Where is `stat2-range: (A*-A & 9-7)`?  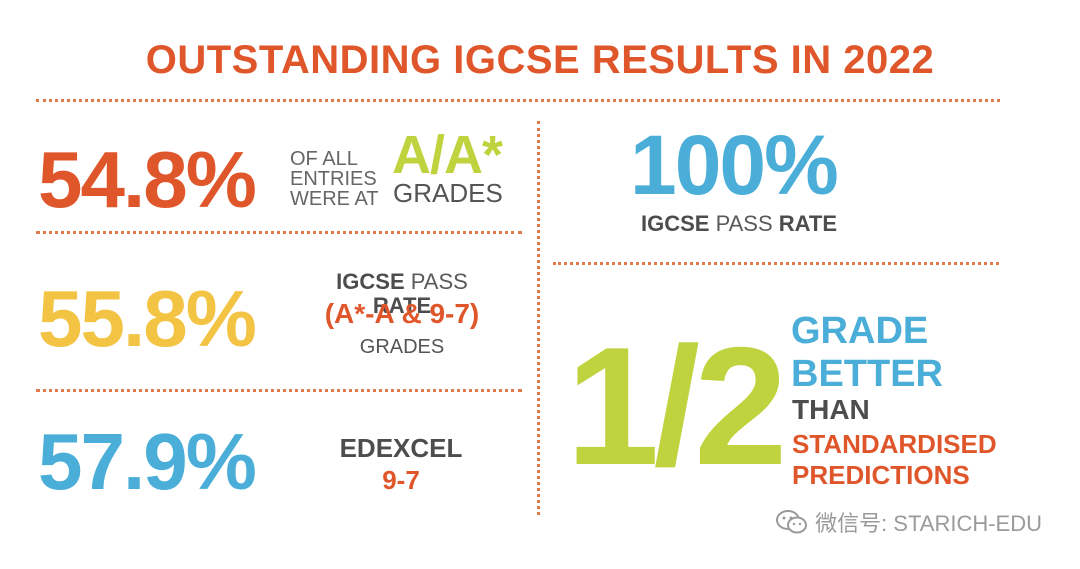 stat2-range: (A*-A & 9-7) is located at coordinates (402, 313).